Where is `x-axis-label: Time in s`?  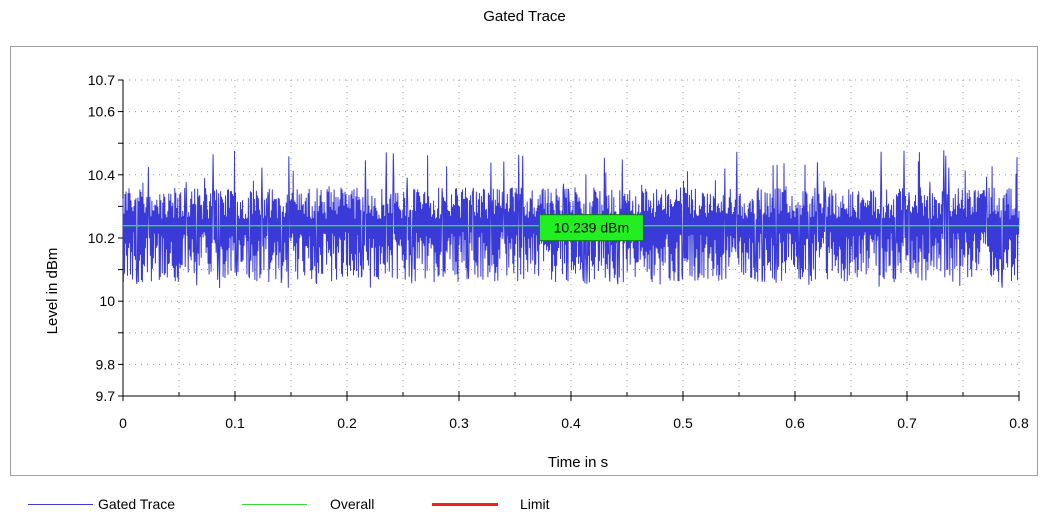
x-axis-label: Time in s is located at coordinates (578, 462).